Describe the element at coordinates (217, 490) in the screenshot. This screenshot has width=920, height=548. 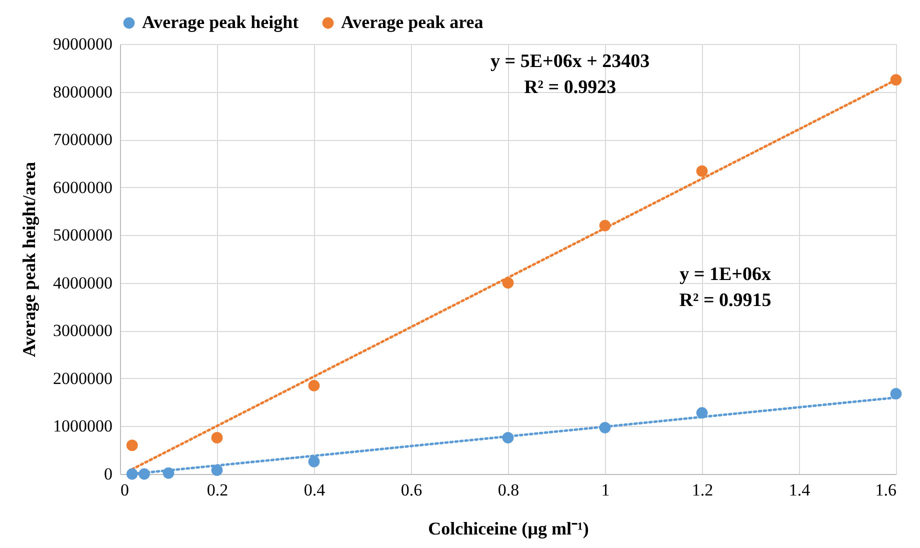
I see `x-tick-label: 0.2` at that location.